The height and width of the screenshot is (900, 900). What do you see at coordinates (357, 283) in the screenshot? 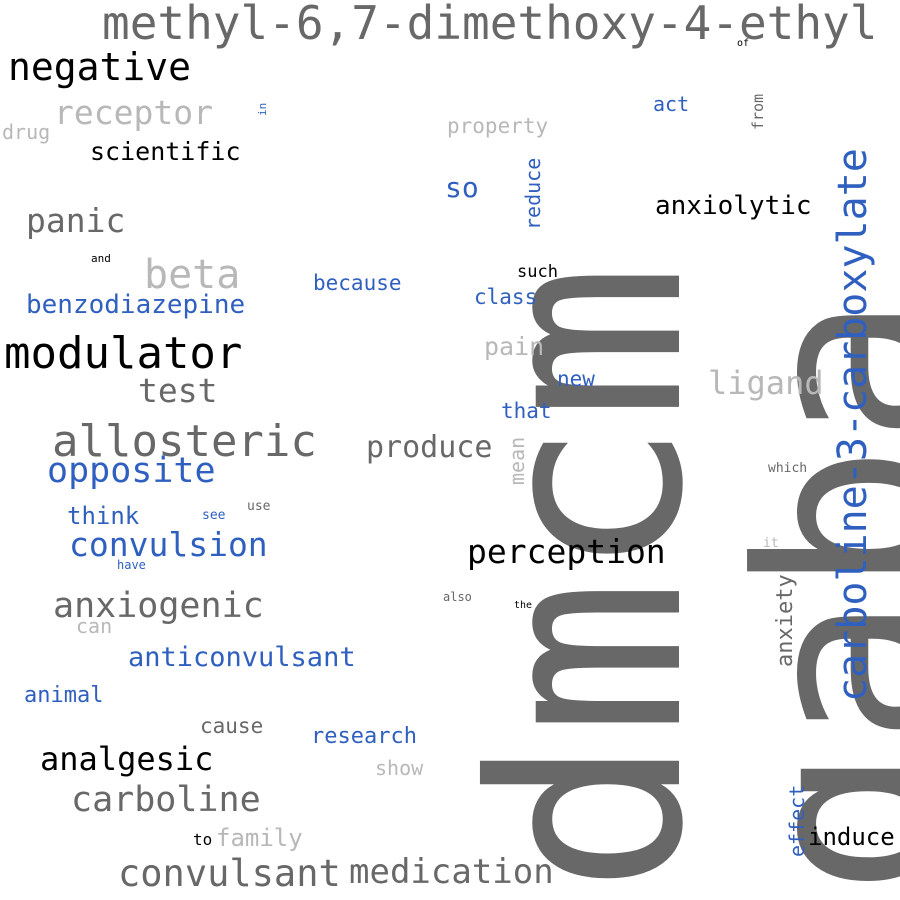
I see `word-because: because` at bounding box center [357, 283].